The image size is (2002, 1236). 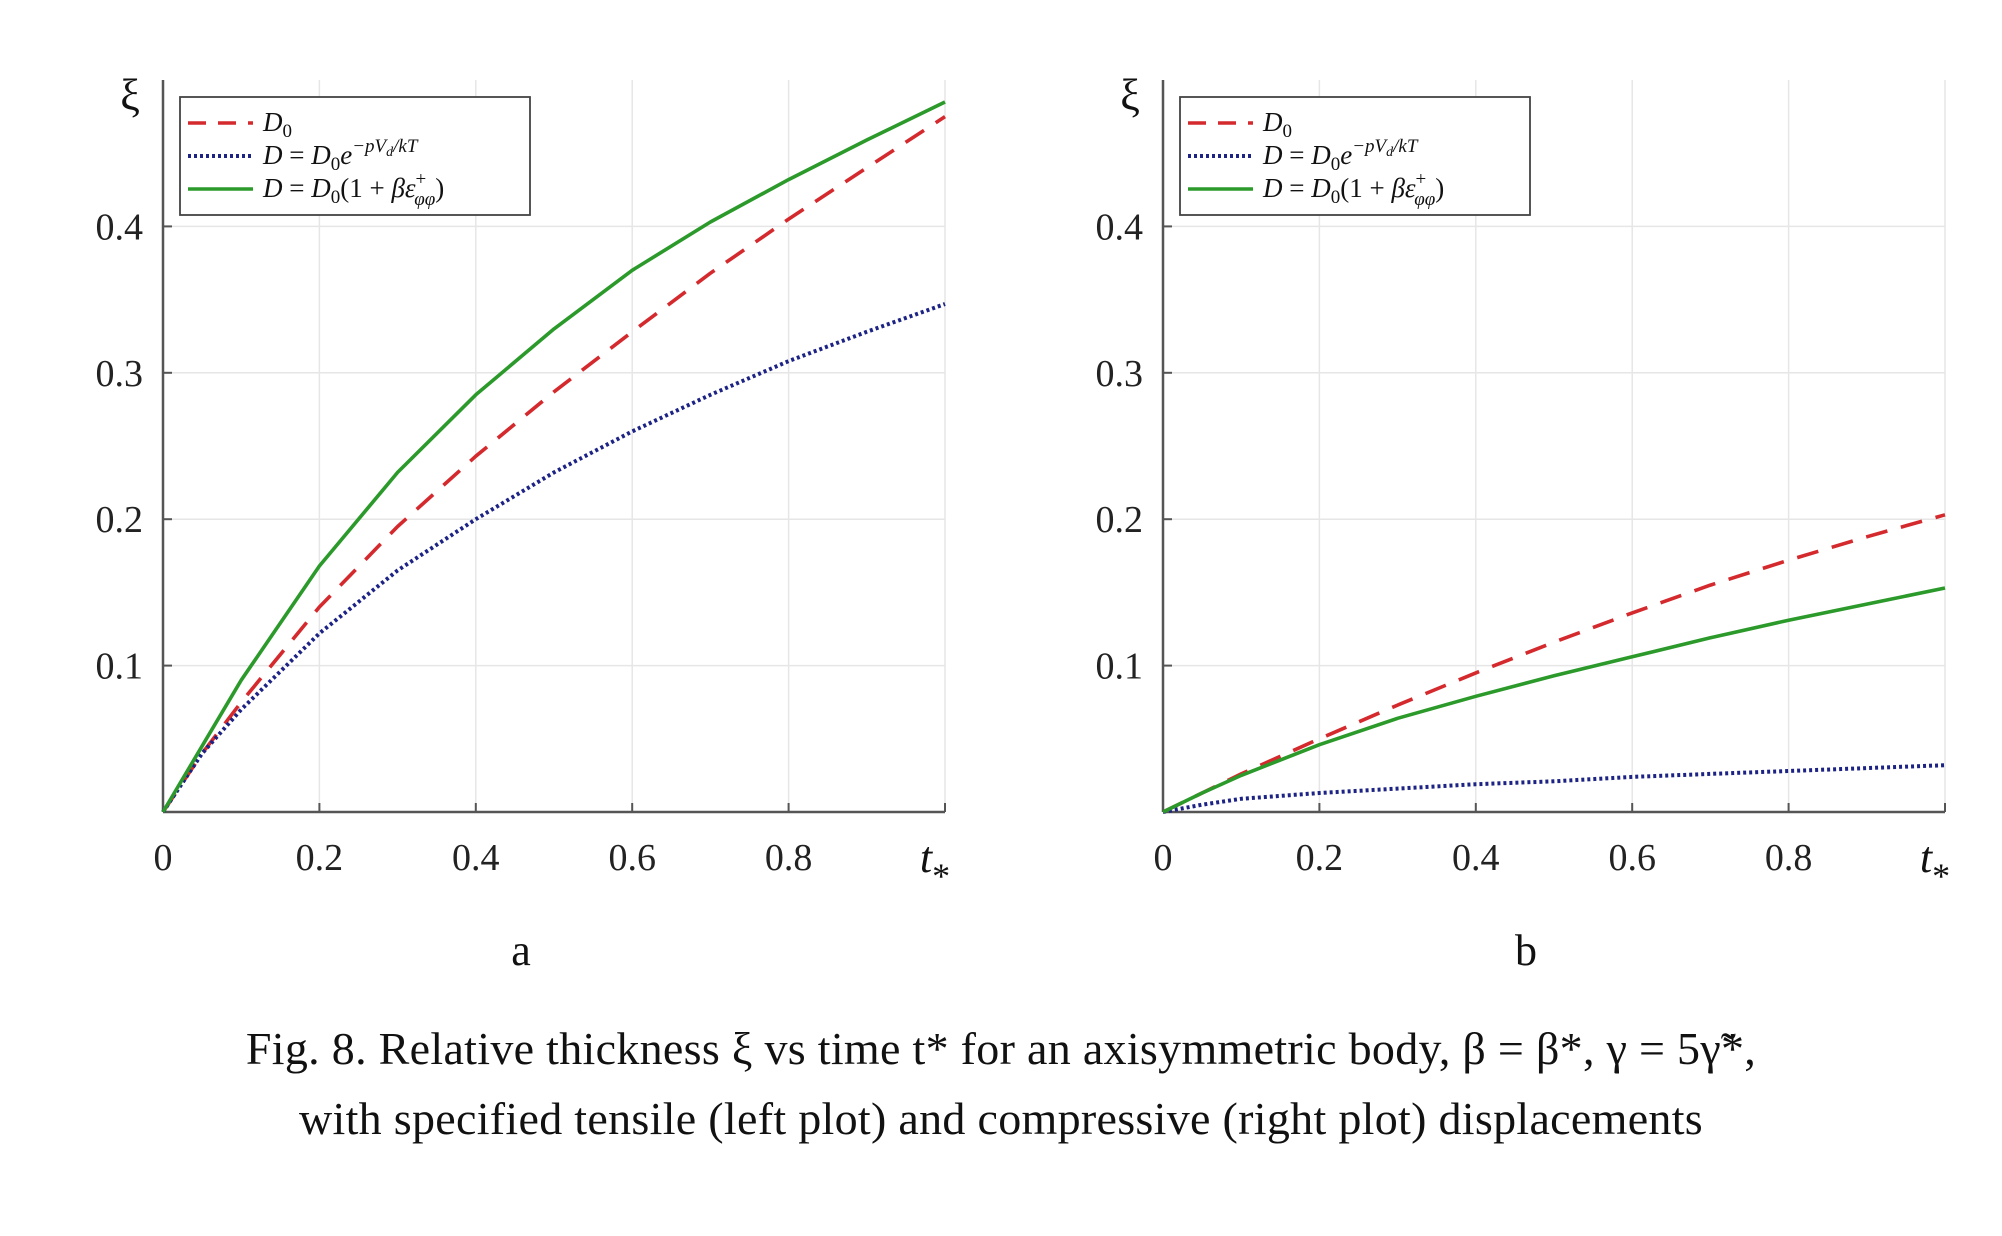 What do you see at coordinates (120, 227) in the screenshot?
I see `panel-a-y-tick-label-3: 0.4` at bounding box center [120, 227].